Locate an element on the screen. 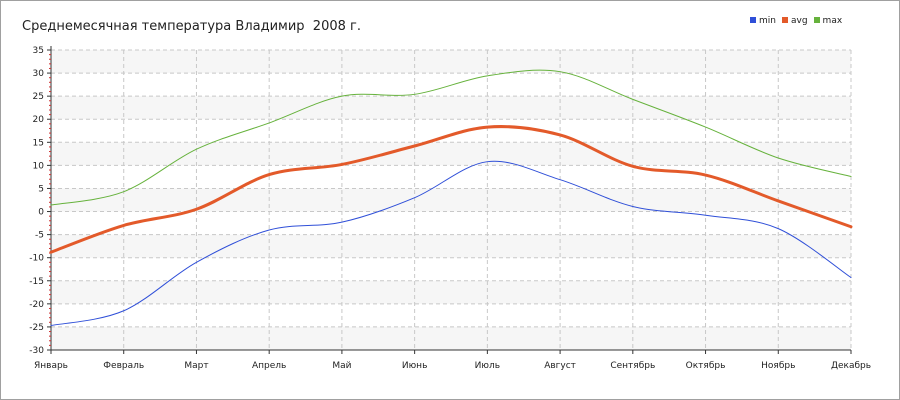 This screenshot has width=900, height=400. x-tick-label: Июнь is located at coordinates (415, 366).